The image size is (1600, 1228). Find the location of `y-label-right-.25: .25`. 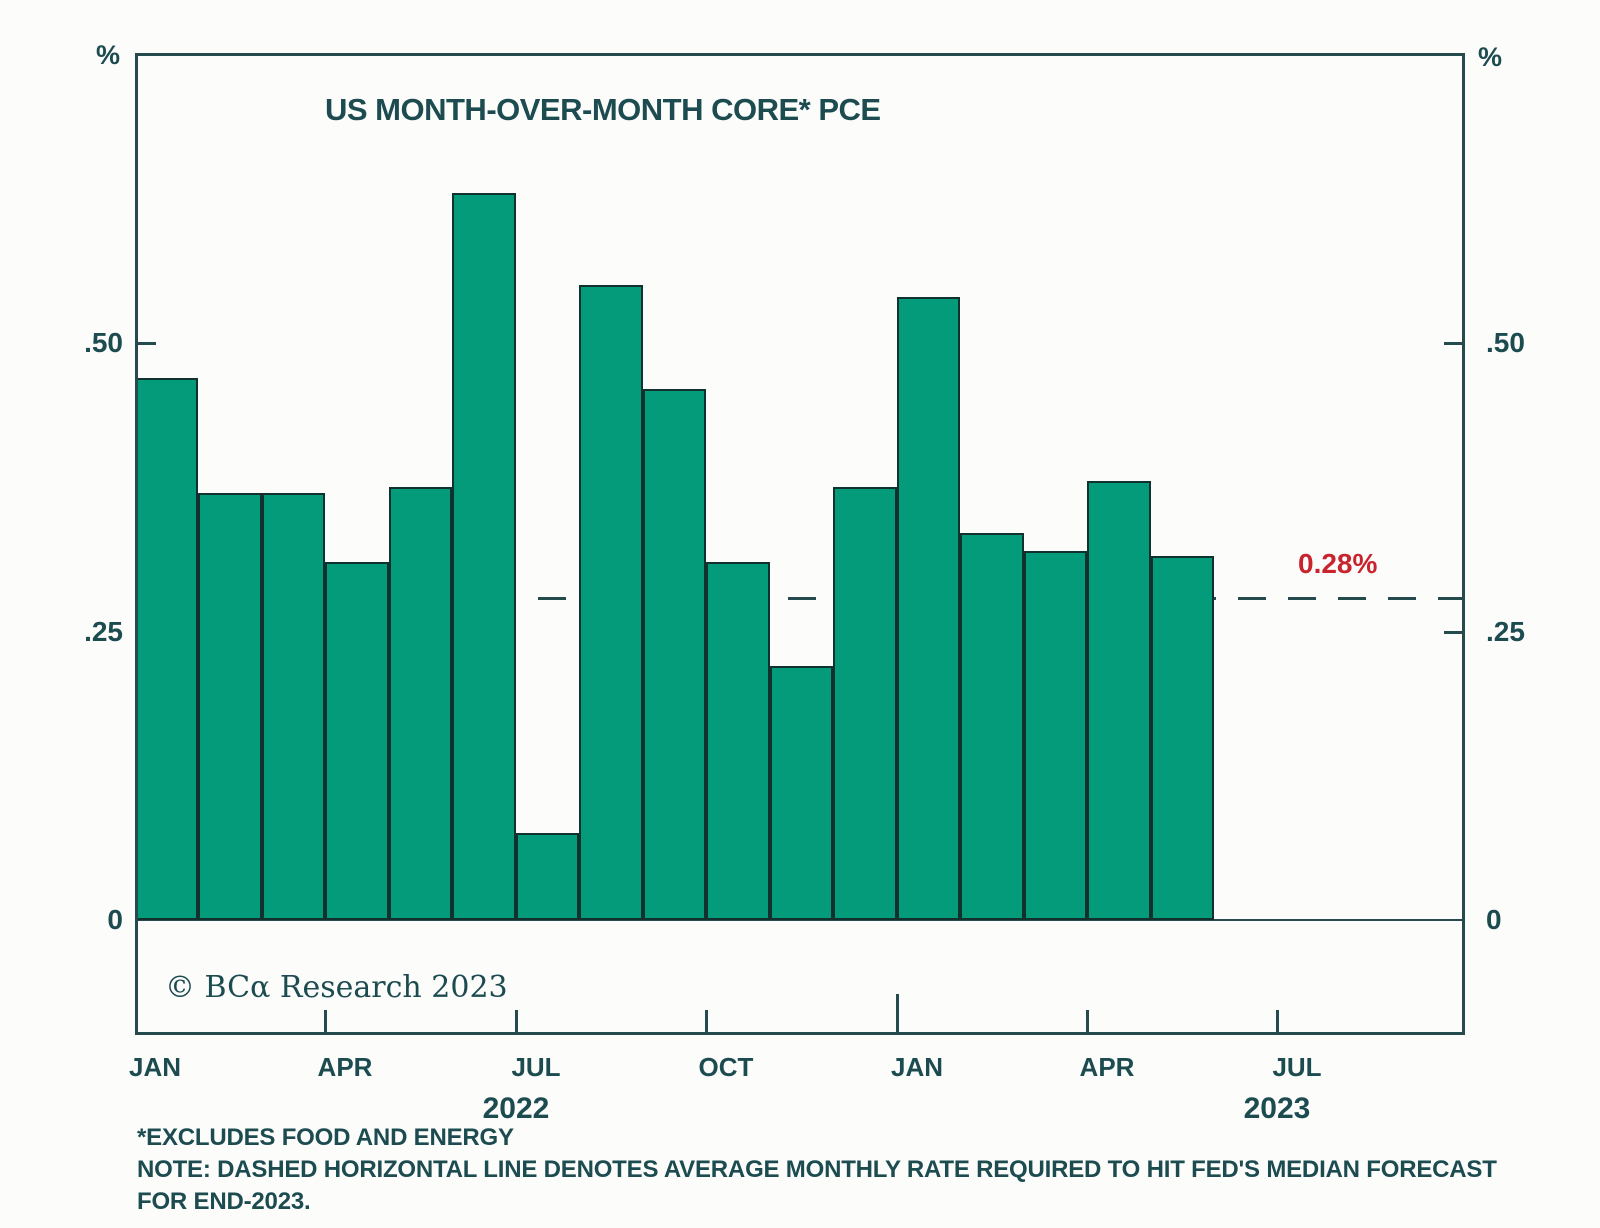

y-label-right-.25: .25 is located at coordinates (1505, 631).